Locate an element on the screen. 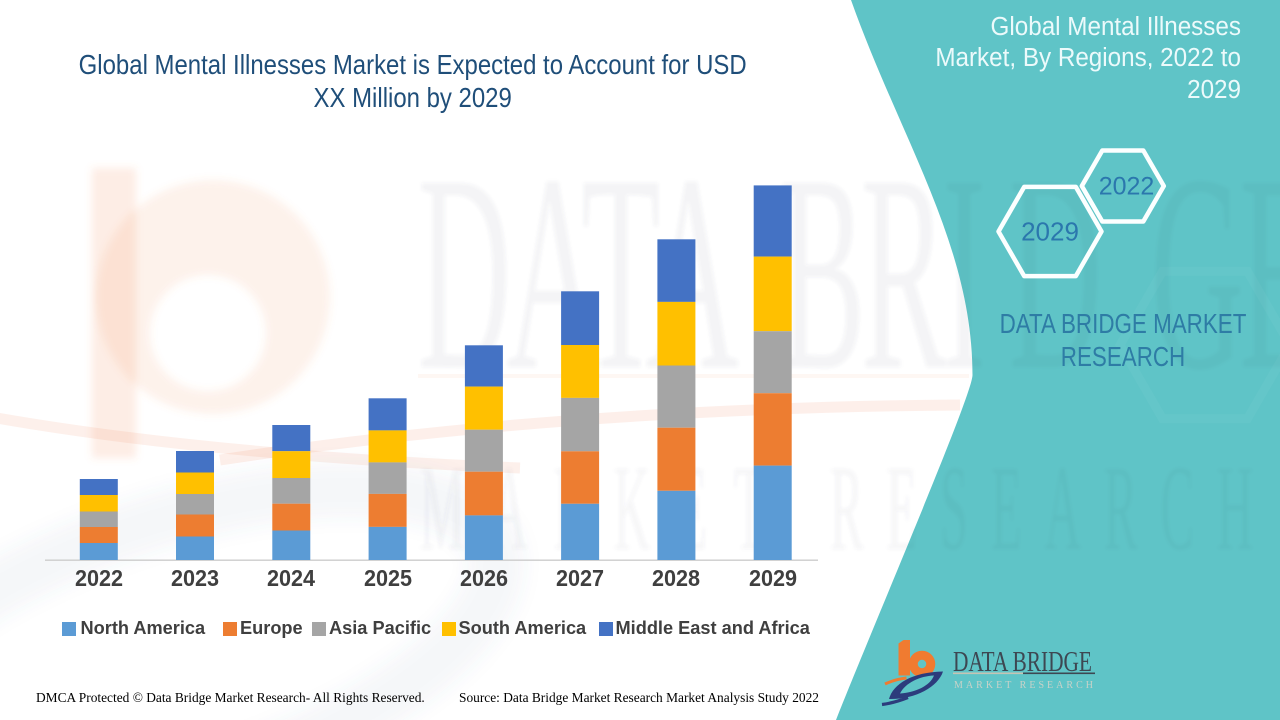  svg-text: 2029 is located at coordinates (1050, 232).